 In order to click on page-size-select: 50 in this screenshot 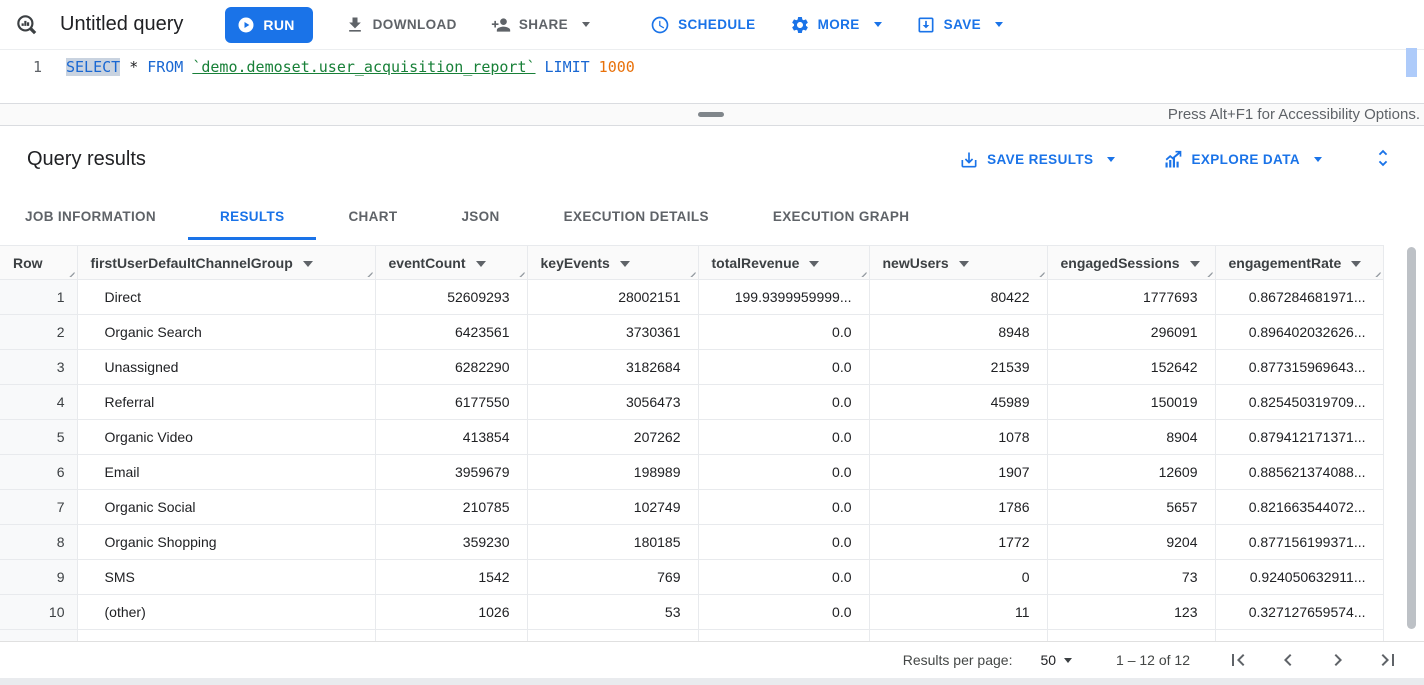, I will do `click(1056, 660)`.